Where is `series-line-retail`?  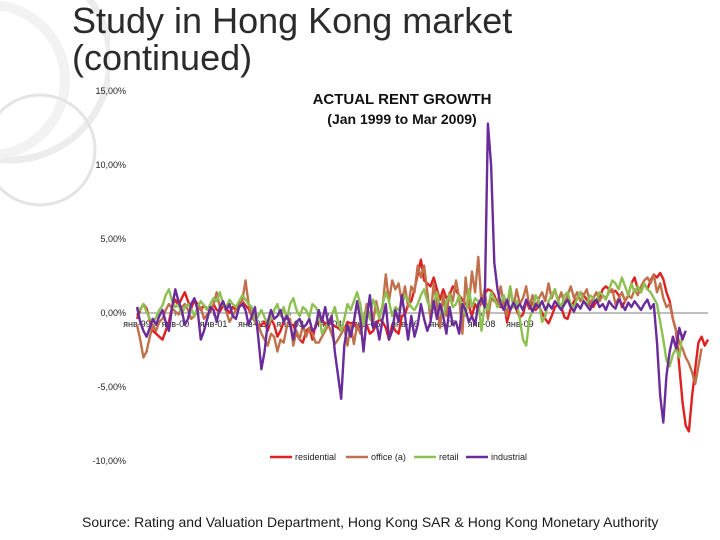 series-line-retail is located at coordinates (410, 322).